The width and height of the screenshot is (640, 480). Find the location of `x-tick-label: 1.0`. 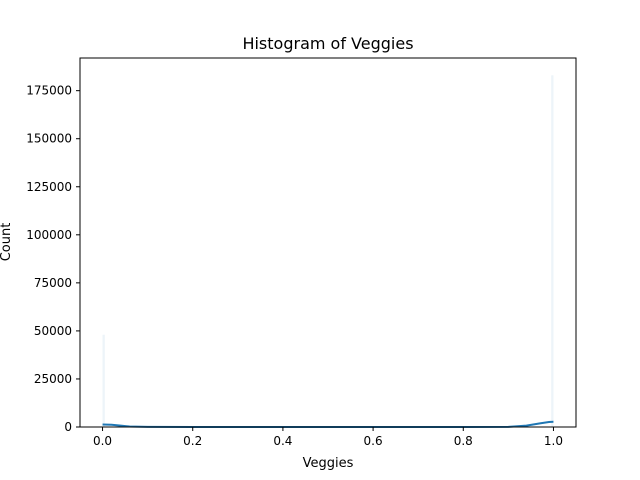

x-tick-label: 1.0 is located at coordinates (553, 441).